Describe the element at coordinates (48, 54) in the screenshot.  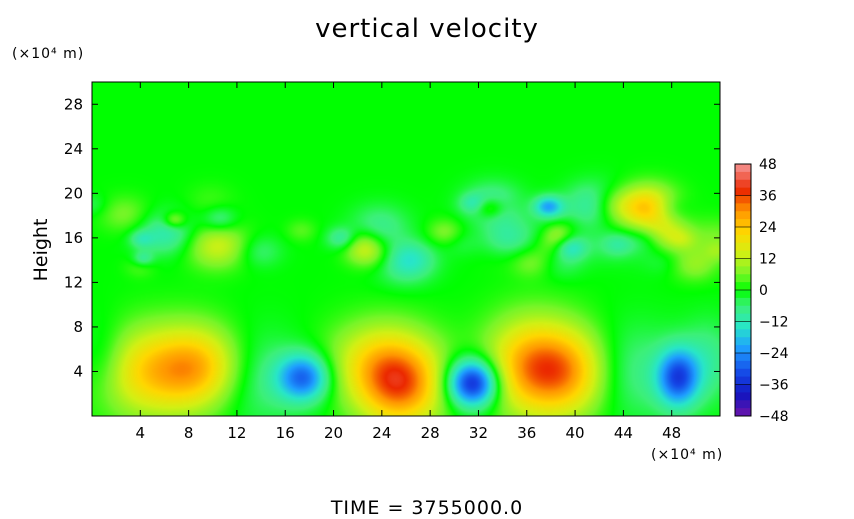
I see `y-axis-unit: (×10⁴ m)` at that location.